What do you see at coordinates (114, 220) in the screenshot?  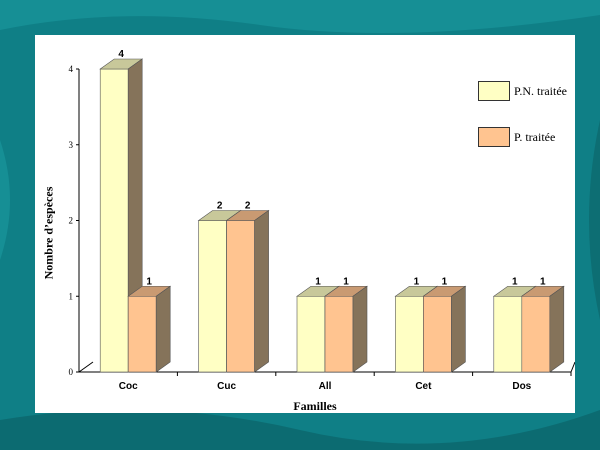 I see `bar-front-coc-s1` at bounding box center [114, 220].